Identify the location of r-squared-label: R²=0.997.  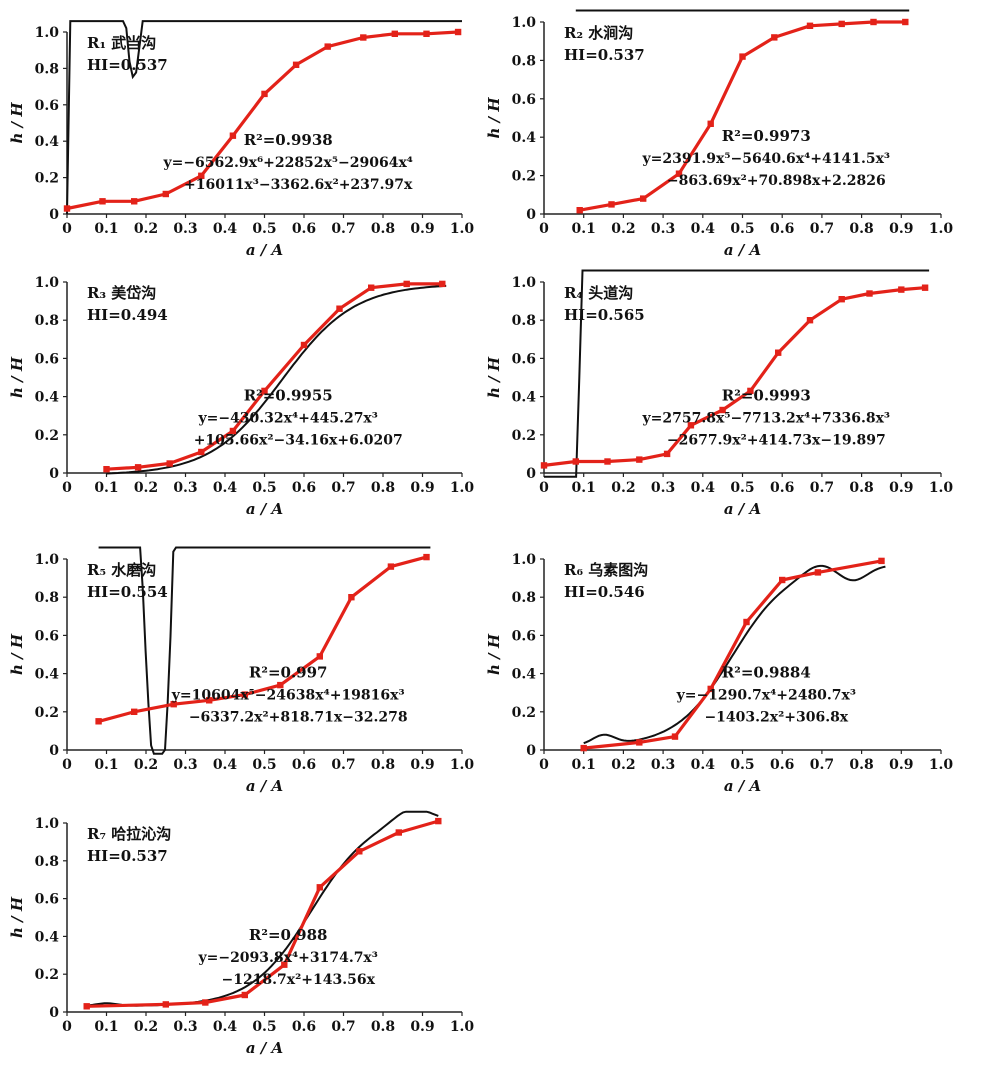
(288, 672).